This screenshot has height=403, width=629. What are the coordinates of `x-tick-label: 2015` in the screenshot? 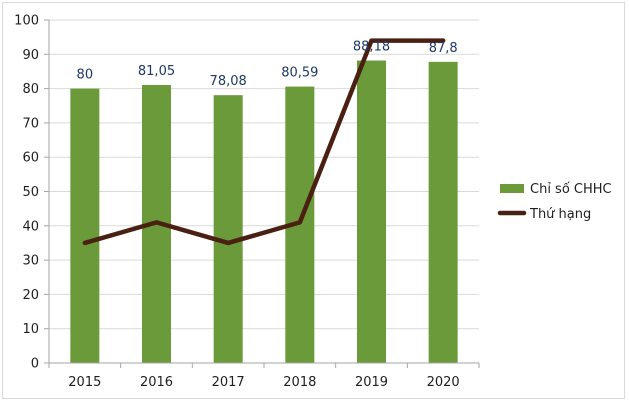 It's located at (84, 382).